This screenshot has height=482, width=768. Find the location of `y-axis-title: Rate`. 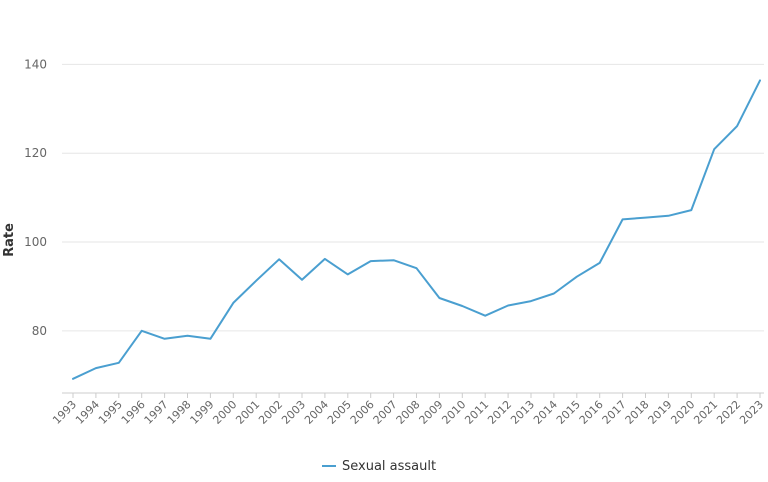

y-axis-title: Rate is located at coordinates (9, 240).